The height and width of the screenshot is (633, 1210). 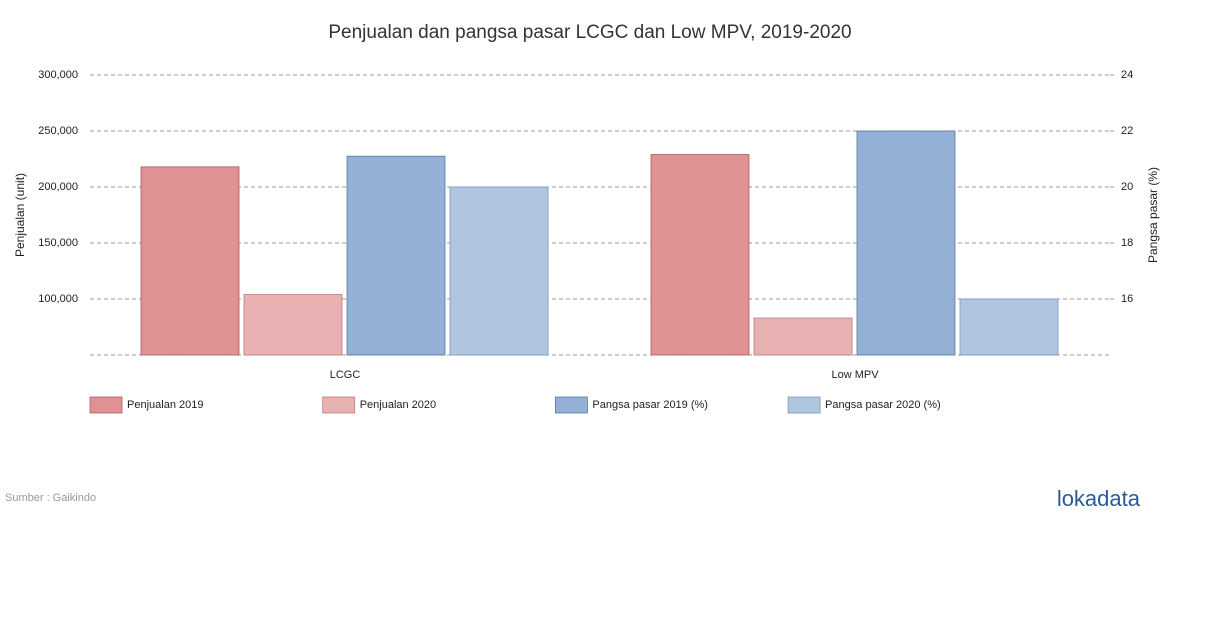 I want to click on y-tick-label: 150,000, so click(x=58, y=243).